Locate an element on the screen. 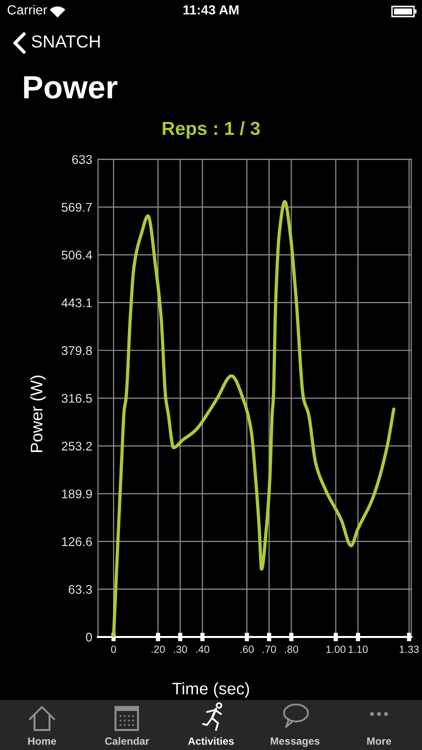  text: Carrier is located at coordinates (28, 9).